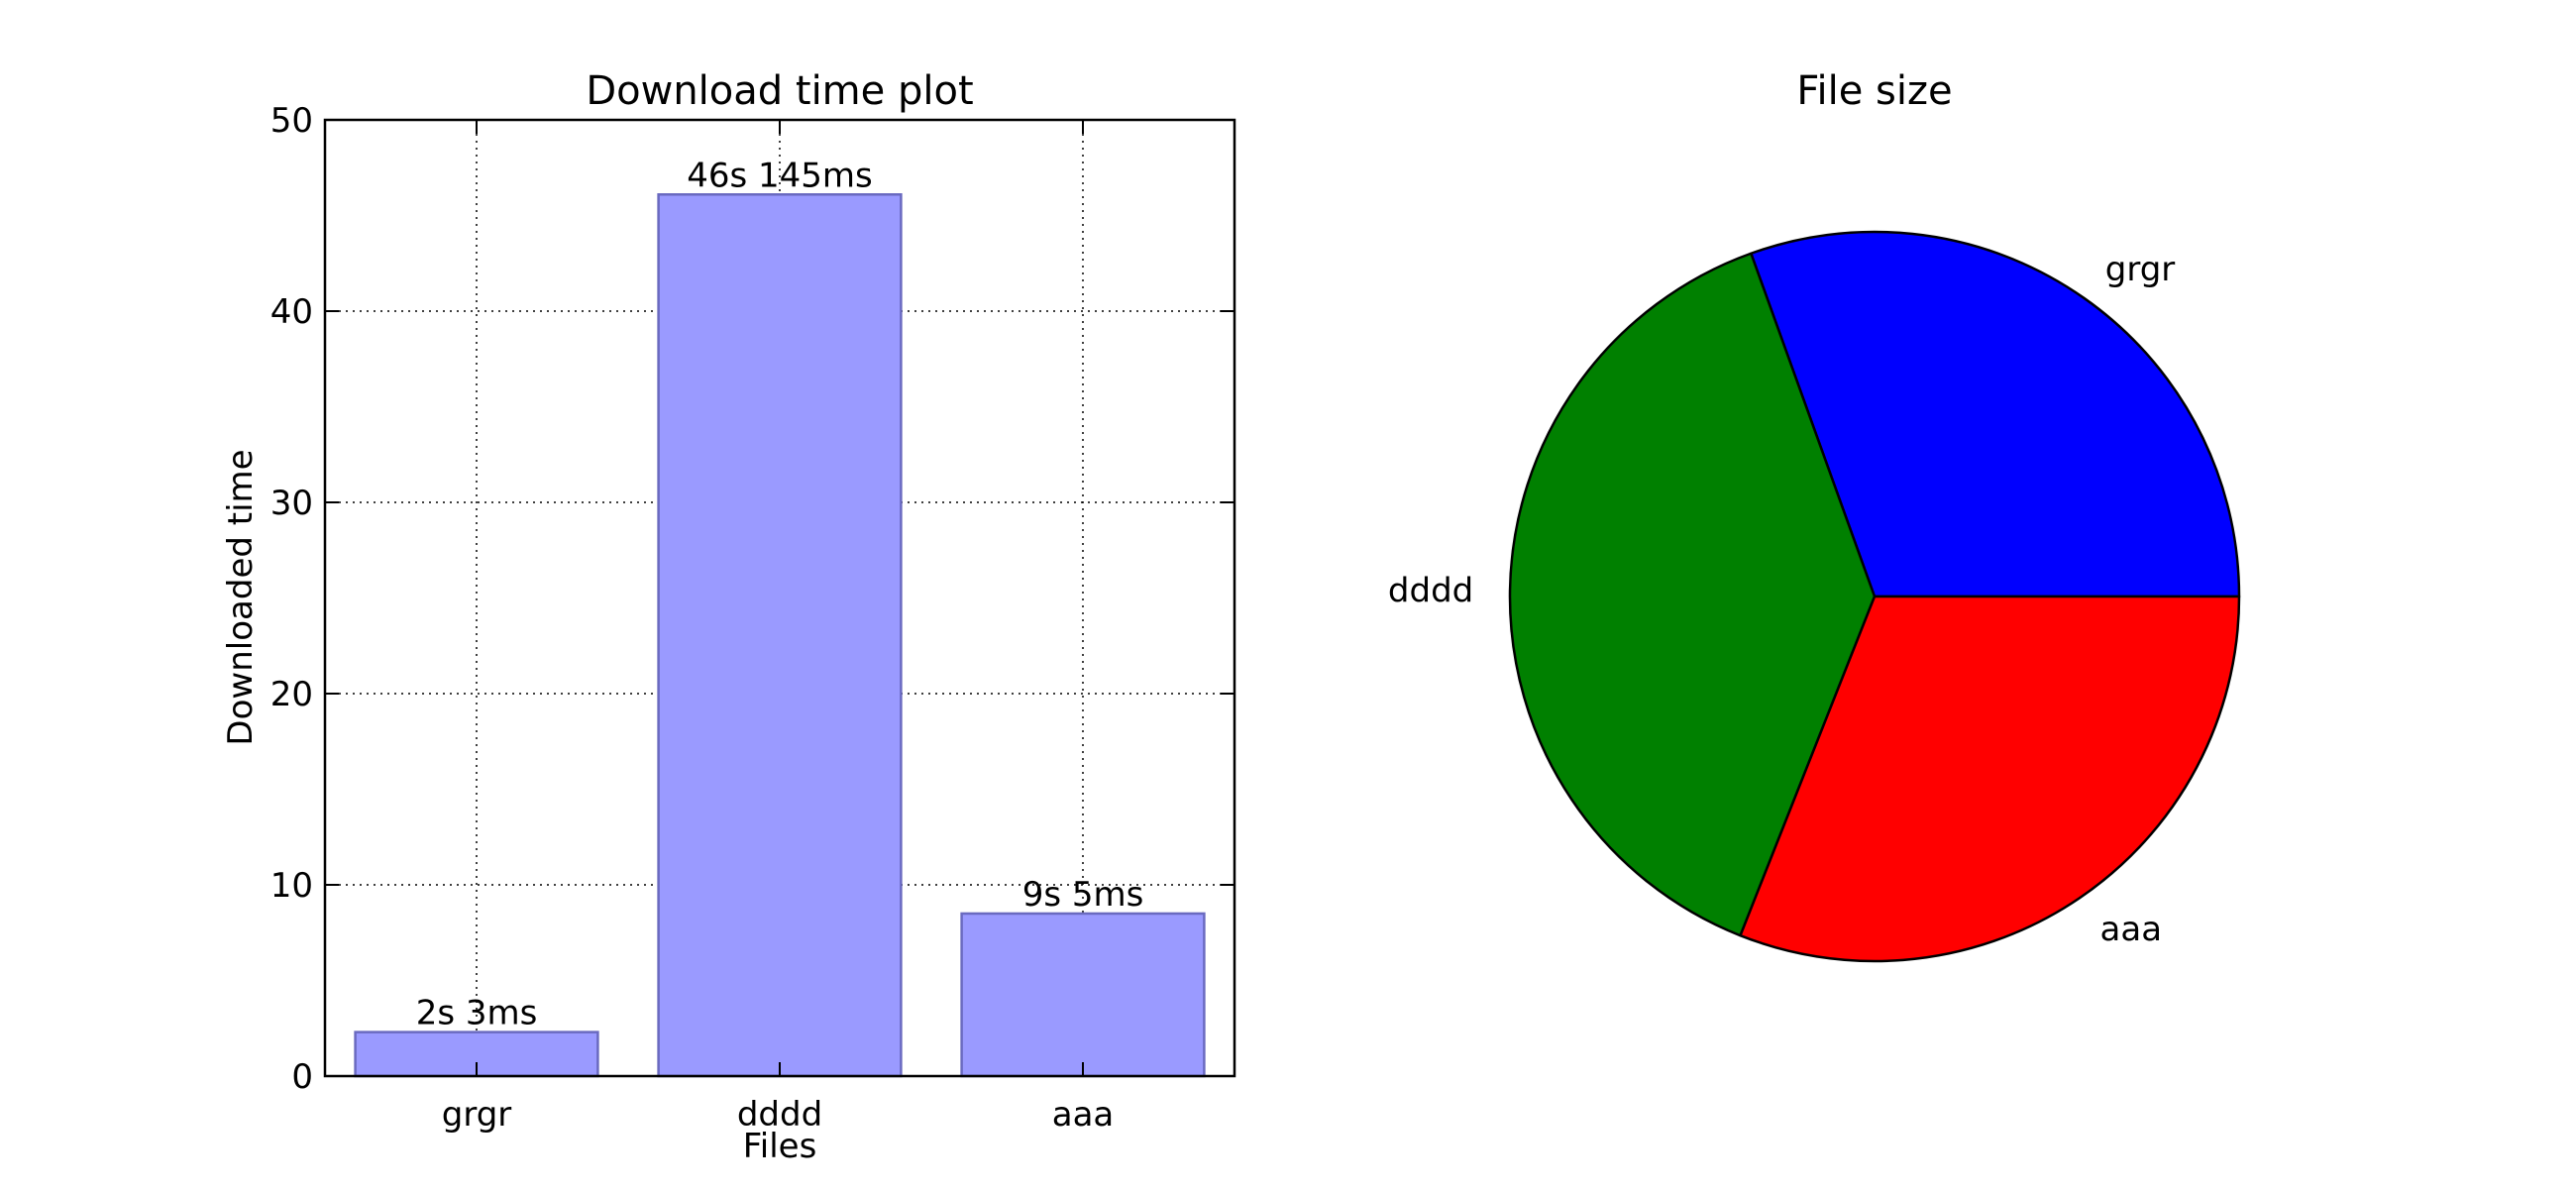 The width and height of the screenshot is (2576, 1193). I want to click on bar-chart-title: Download time plot, so click(779, 91).